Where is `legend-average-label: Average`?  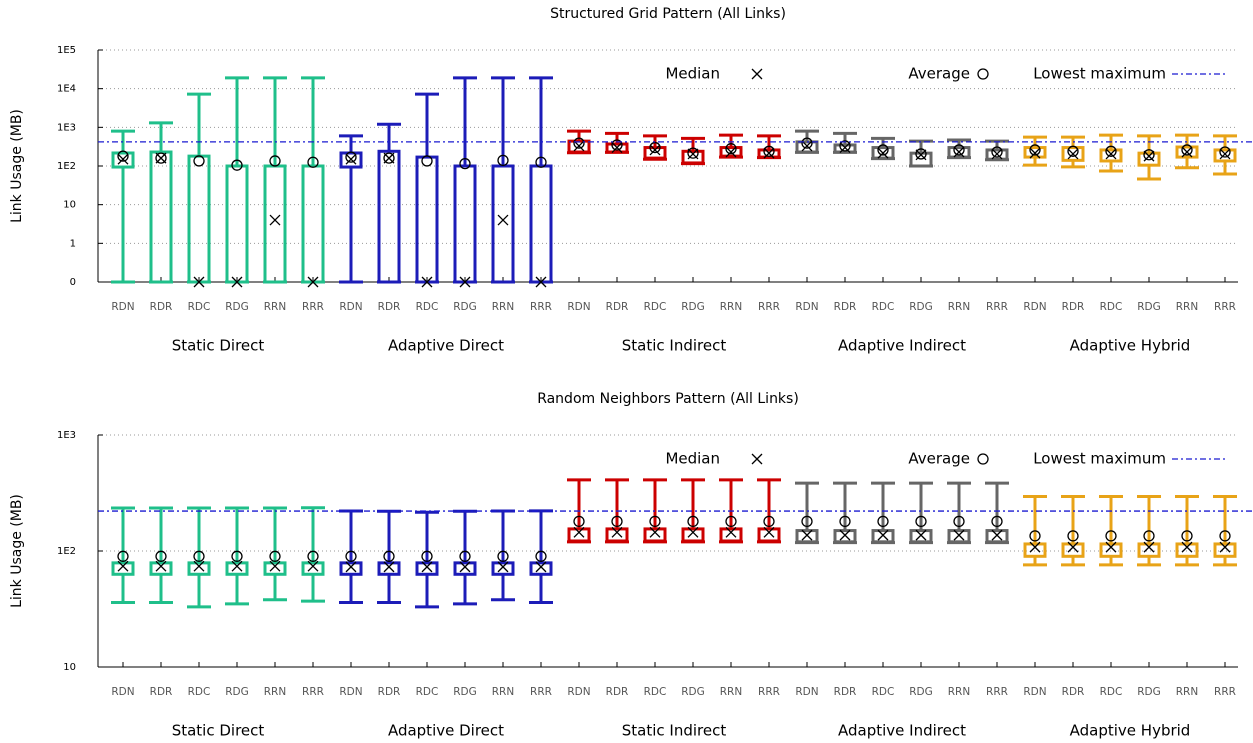 legend-average-label: Average is located at coordinates (939, 459).